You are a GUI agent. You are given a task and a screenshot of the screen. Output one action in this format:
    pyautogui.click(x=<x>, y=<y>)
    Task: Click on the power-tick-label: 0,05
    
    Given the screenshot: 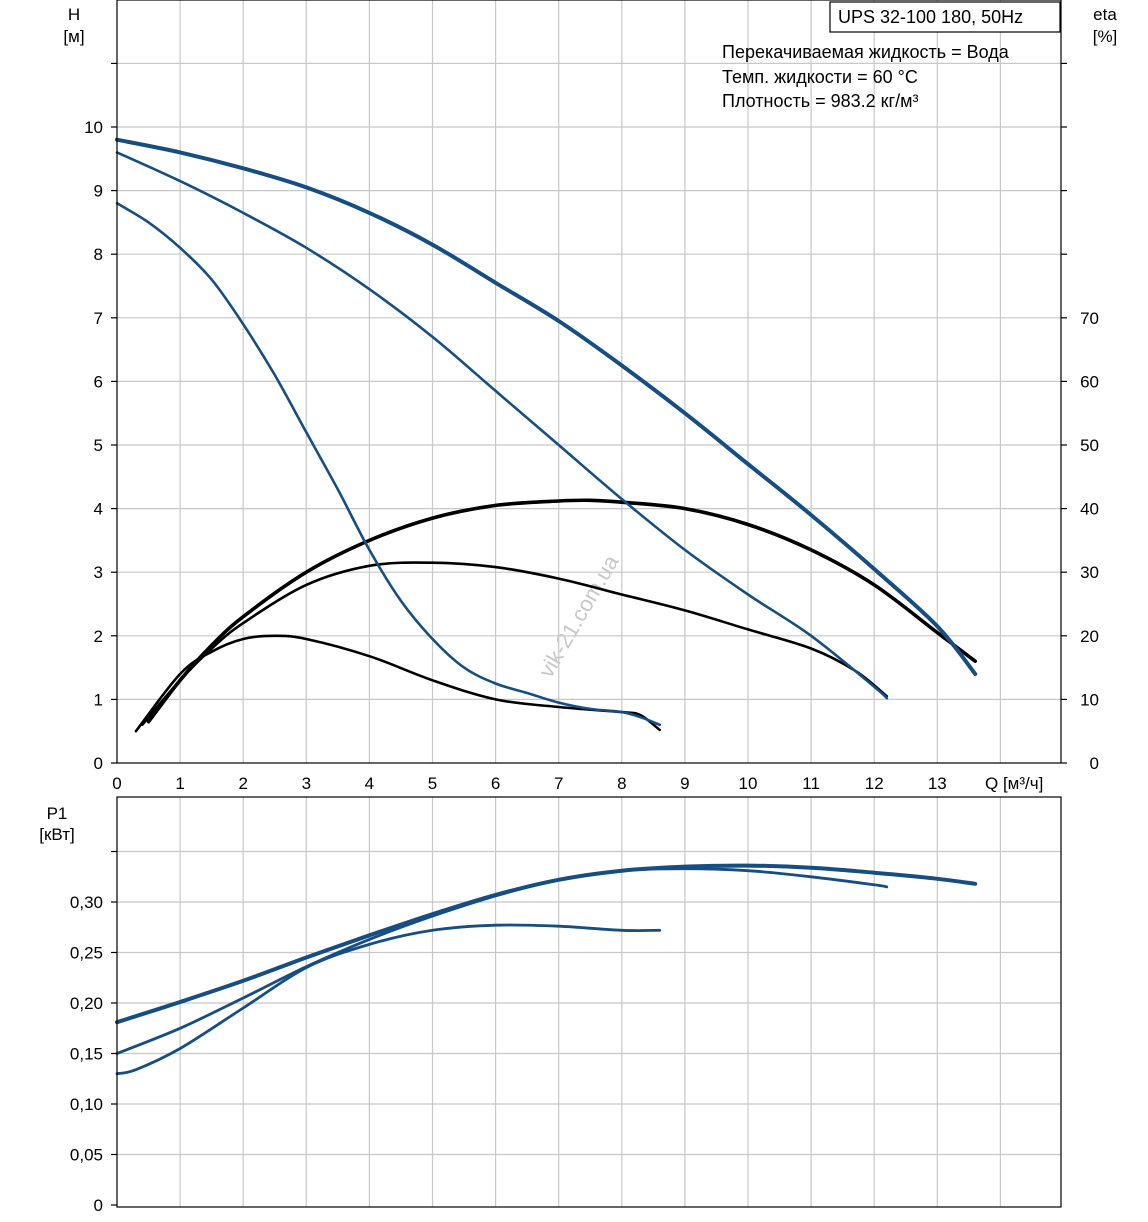 What is the action you would take?
    pyautogui.click(x=86, y=1155)
    